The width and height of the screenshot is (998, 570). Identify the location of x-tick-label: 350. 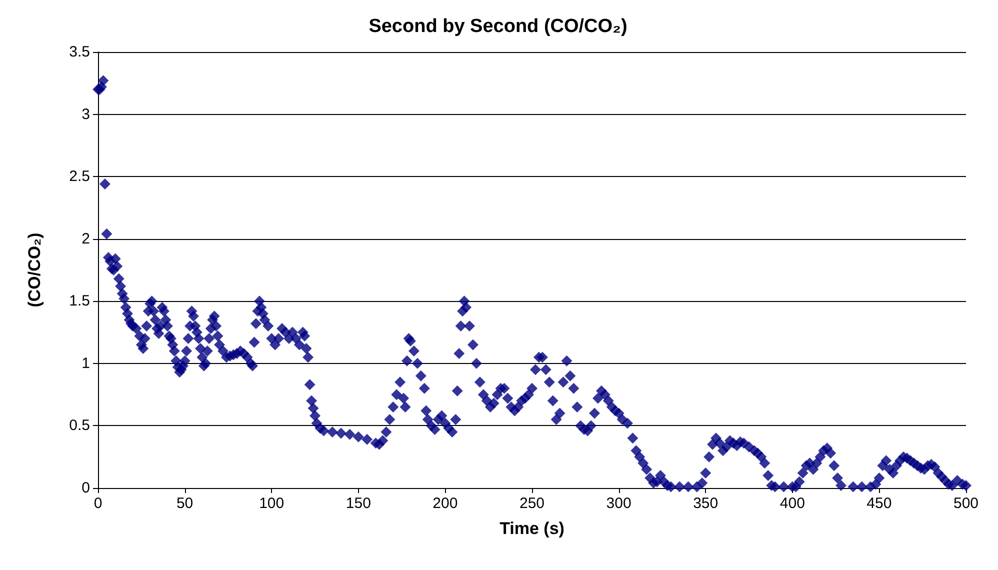
(705, 503).